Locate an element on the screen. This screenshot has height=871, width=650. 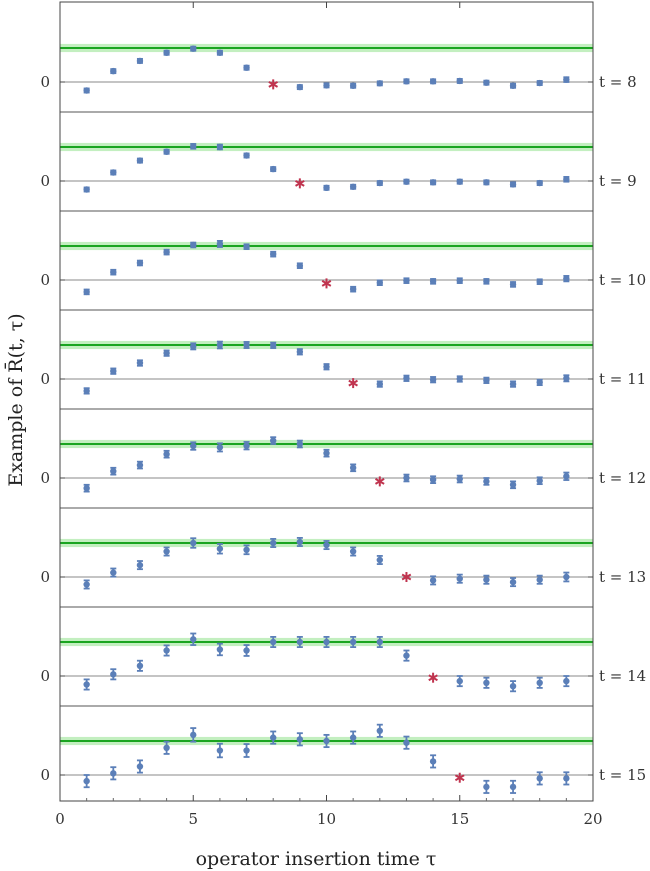
x-tick-label: 15 is located at coordinates (459, 819).